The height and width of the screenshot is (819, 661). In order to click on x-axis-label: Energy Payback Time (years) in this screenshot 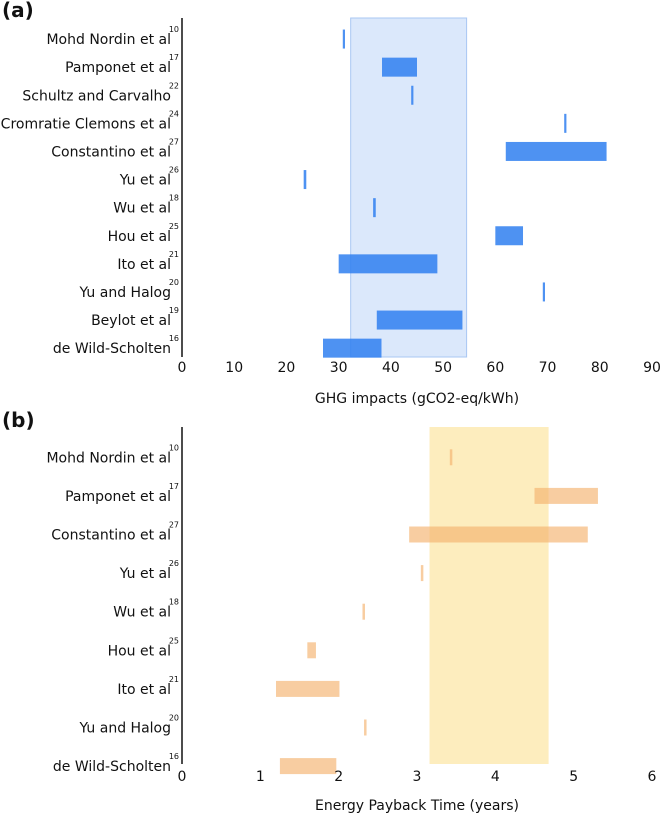, I will do `click(417, 806)`.